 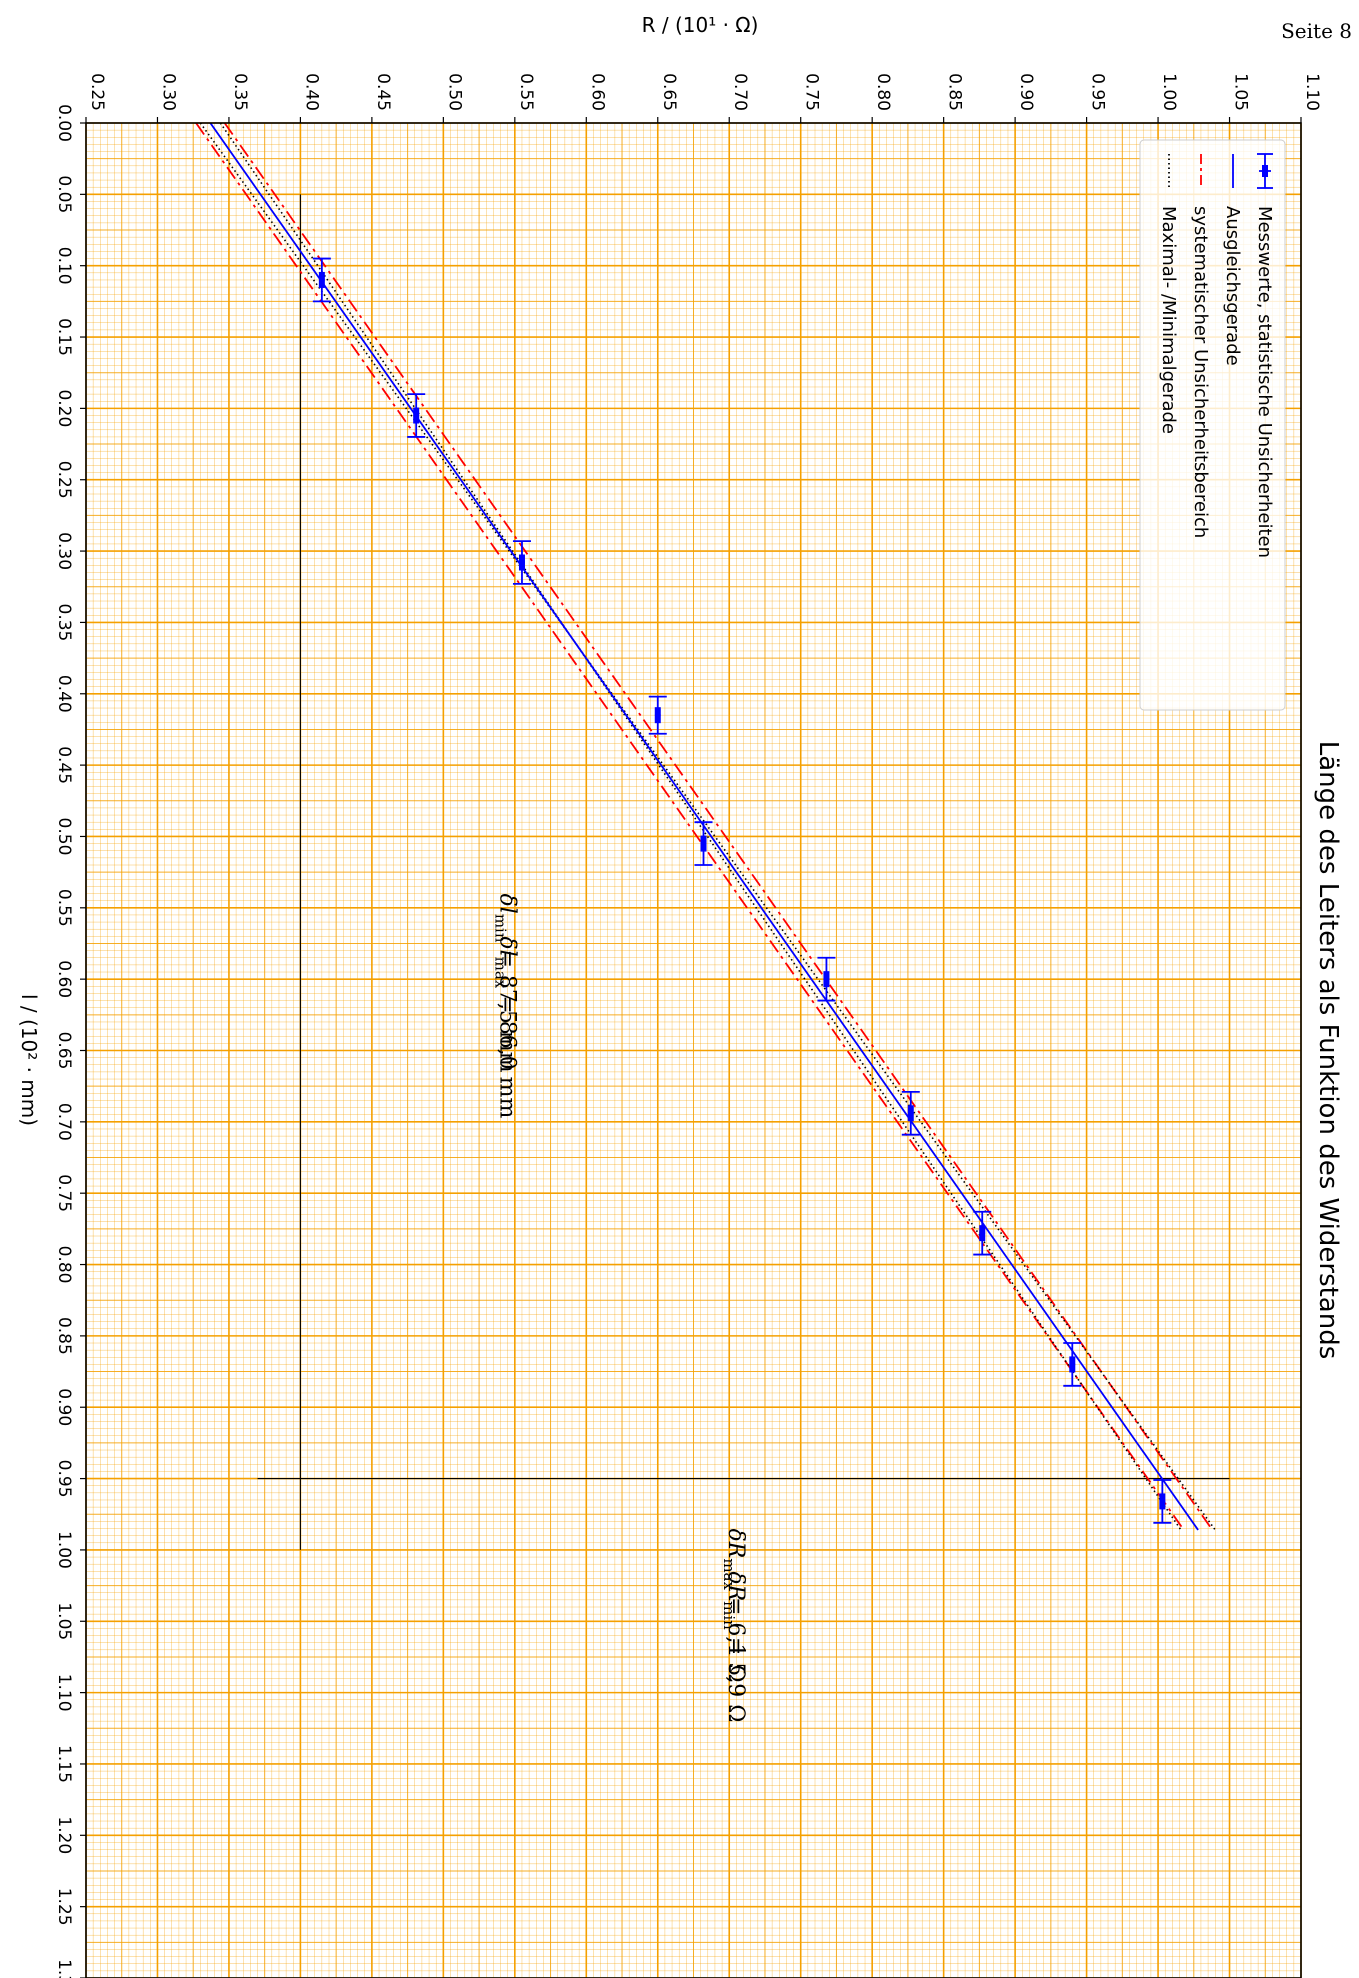 What do you see at coordinates (1241, 92) in the screenshot?
I see `y-tick-label: 1.05` at bounding box center [1241, 92].